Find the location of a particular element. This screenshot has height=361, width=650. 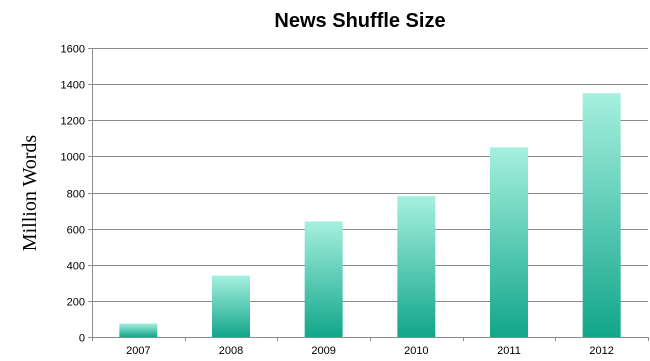

y-tick-label: 1400 is located at coordinates (73, 86).